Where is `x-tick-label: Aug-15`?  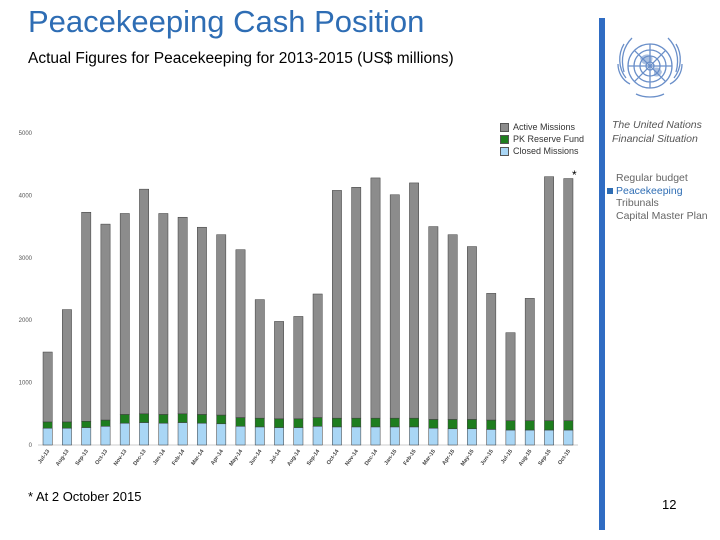 x-tick-label: Aug-15 is located at coordinates (526, 458).